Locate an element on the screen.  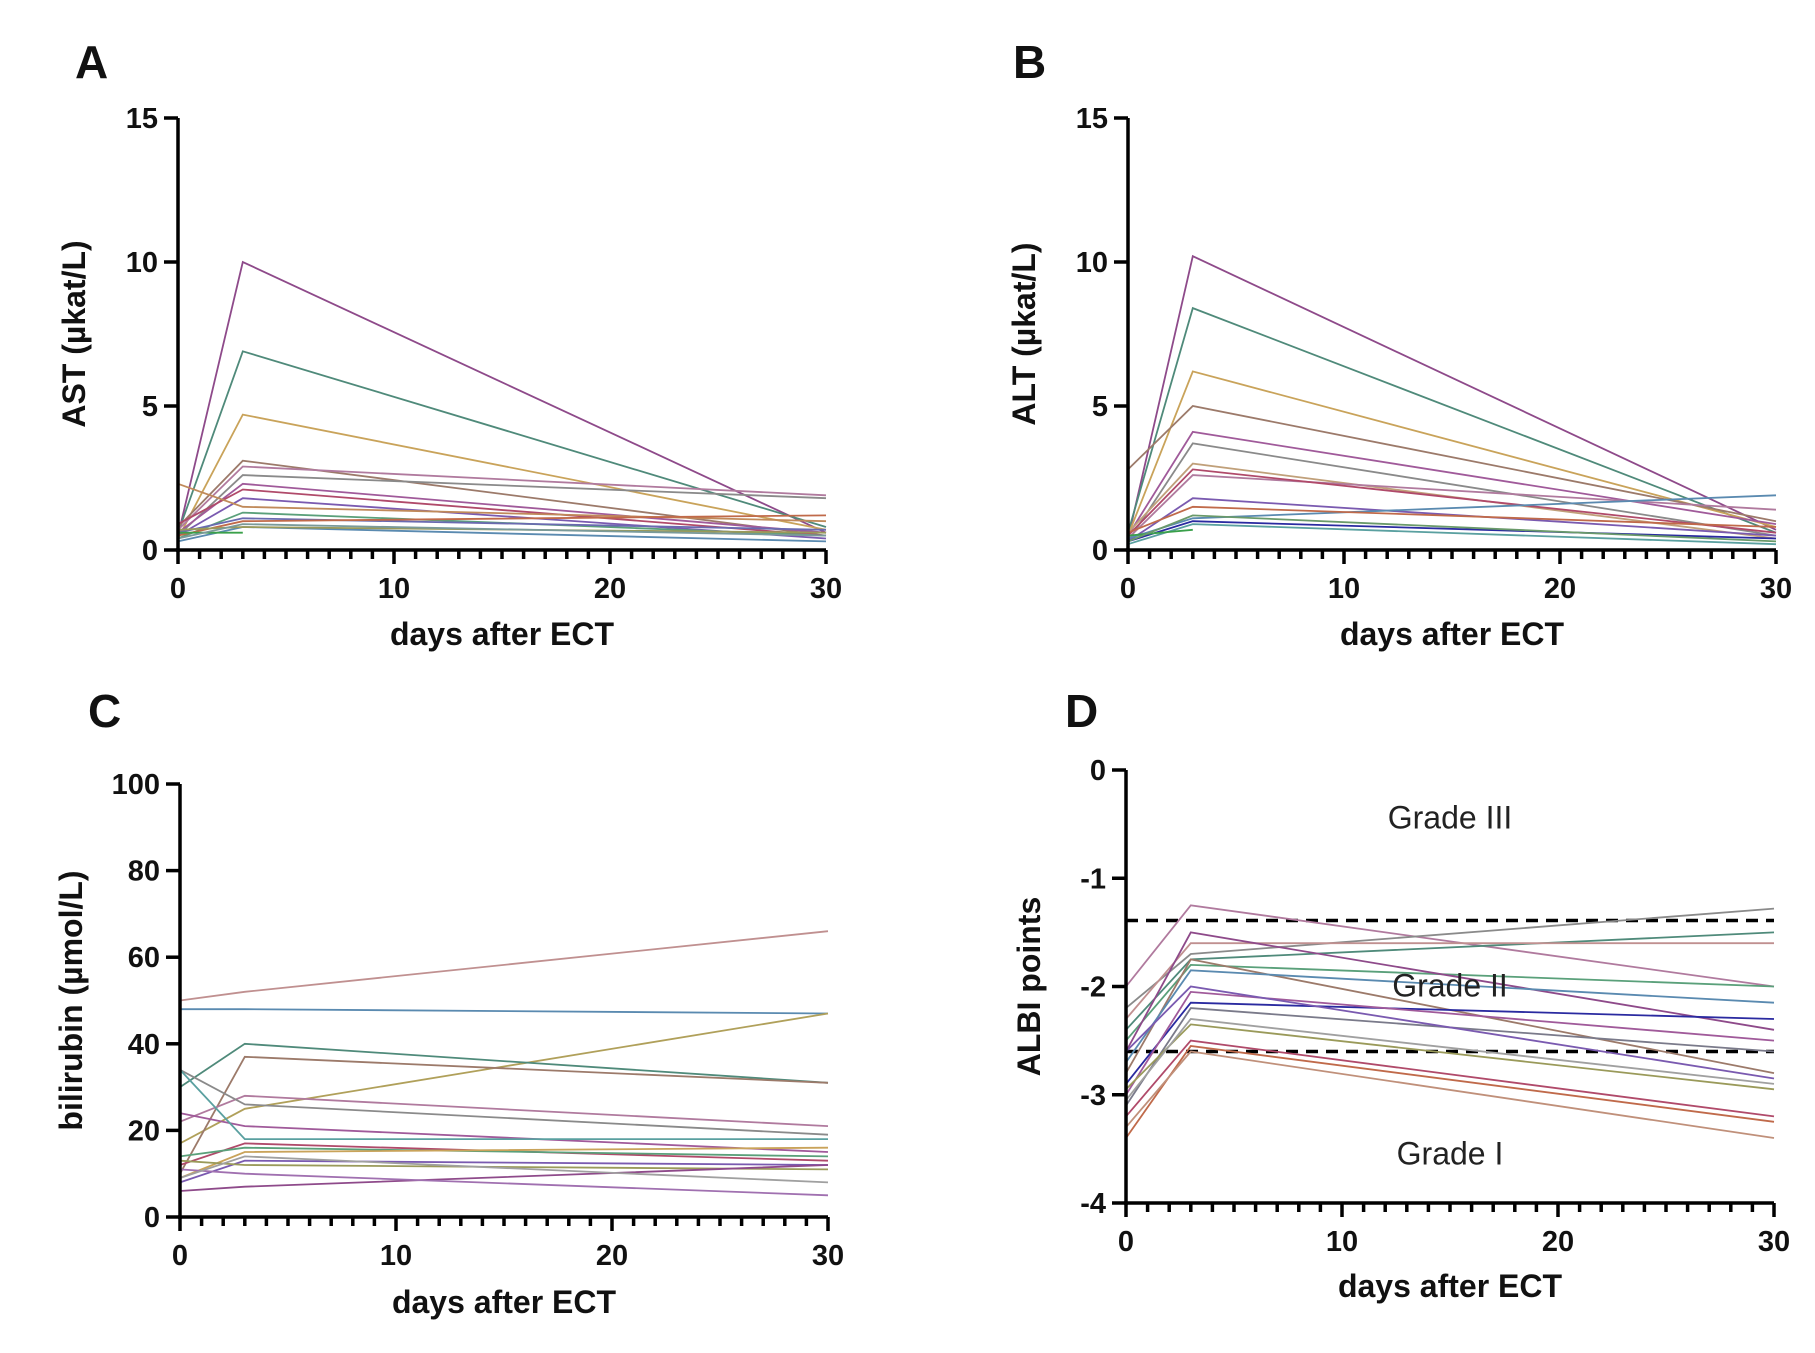
y-axis-label: AST (µkat/L) is located at coordinates (74, 333).